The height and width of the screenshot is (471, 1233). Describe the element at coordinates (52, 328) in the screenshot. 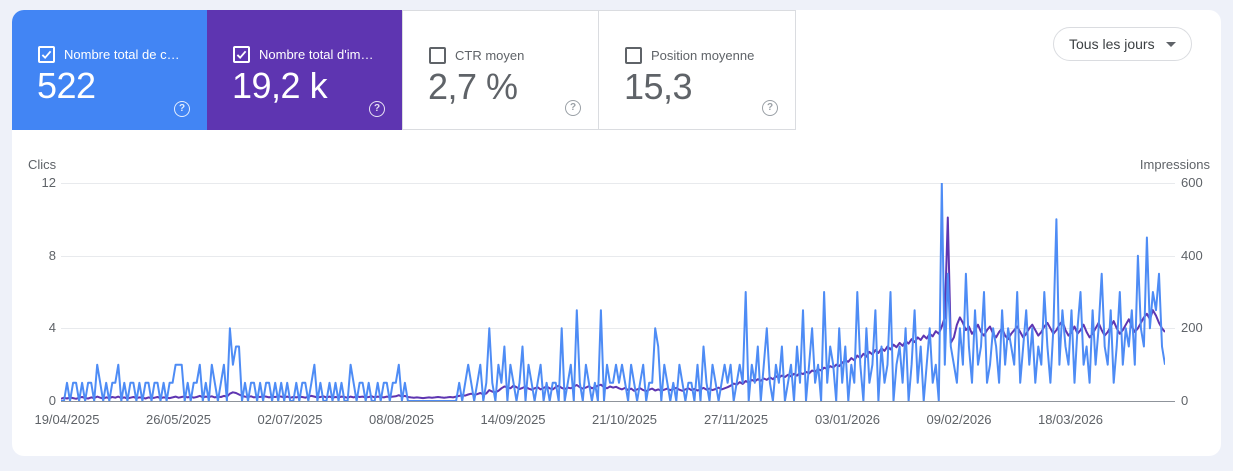

I see `left-axis-tick-label: 4` at that location.